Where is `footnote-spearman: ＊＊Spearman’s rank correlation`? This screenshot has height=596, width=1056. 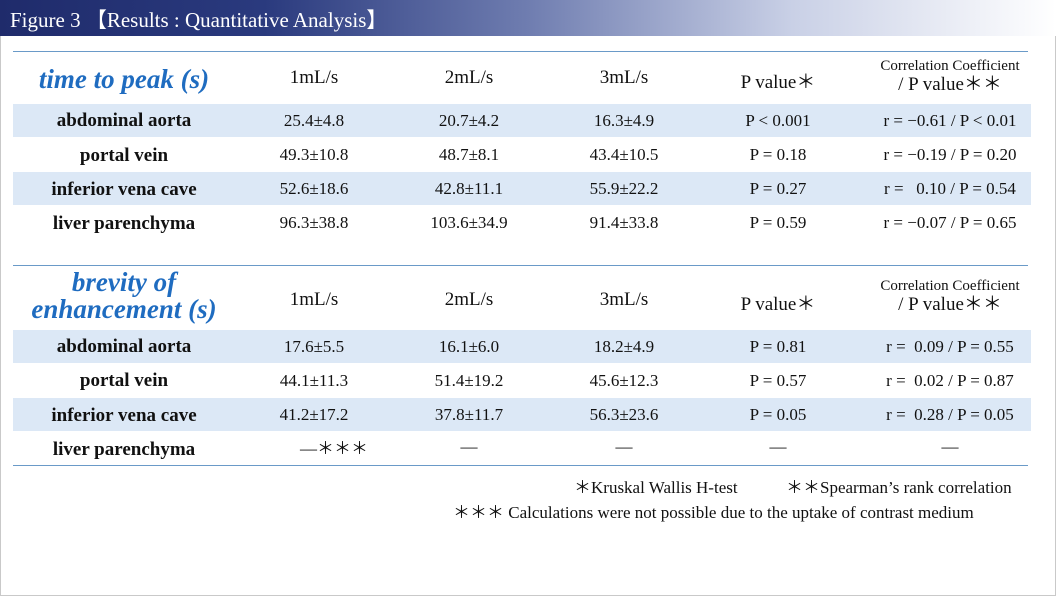
footnote-spearman: ＊＊Spearman’s rank correlation is located at coordinates (899, 487).